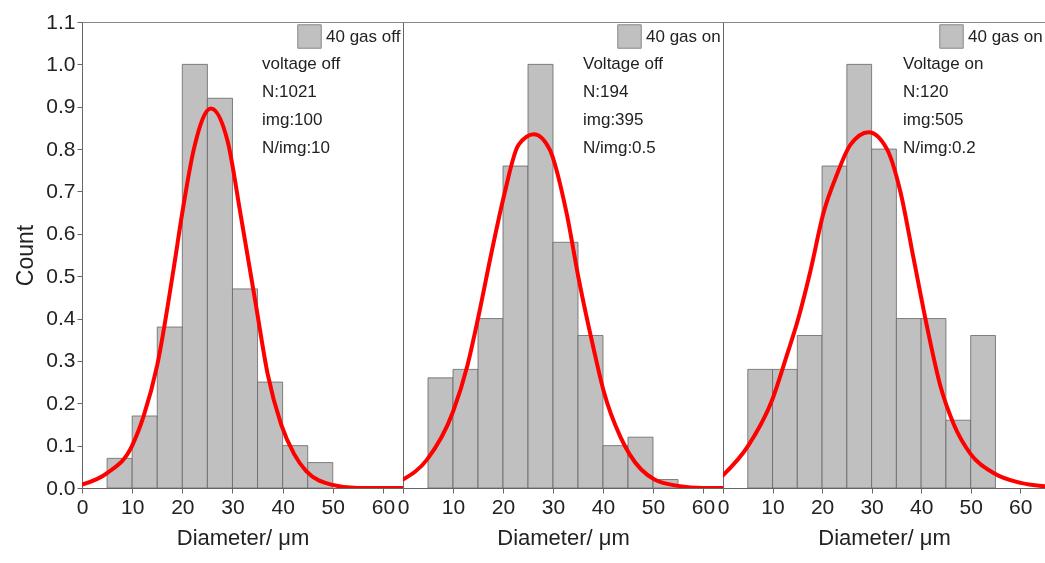  What do you see at coordinates (25, 255) in the screenshot?
I see `y-axis-title: Count` at bounding box center [25, 255].